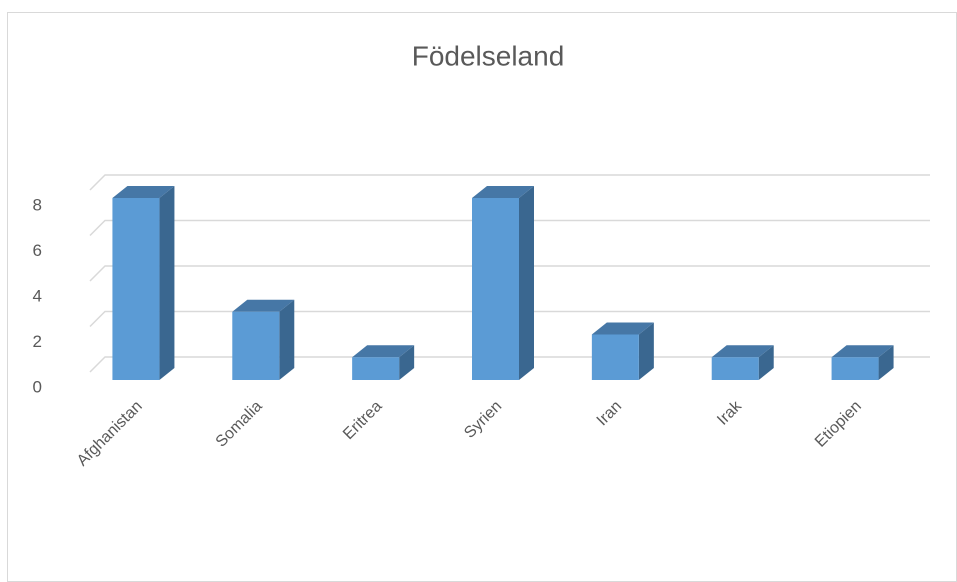  I want to click on chart-title: Födelseland, so click(488, 55).